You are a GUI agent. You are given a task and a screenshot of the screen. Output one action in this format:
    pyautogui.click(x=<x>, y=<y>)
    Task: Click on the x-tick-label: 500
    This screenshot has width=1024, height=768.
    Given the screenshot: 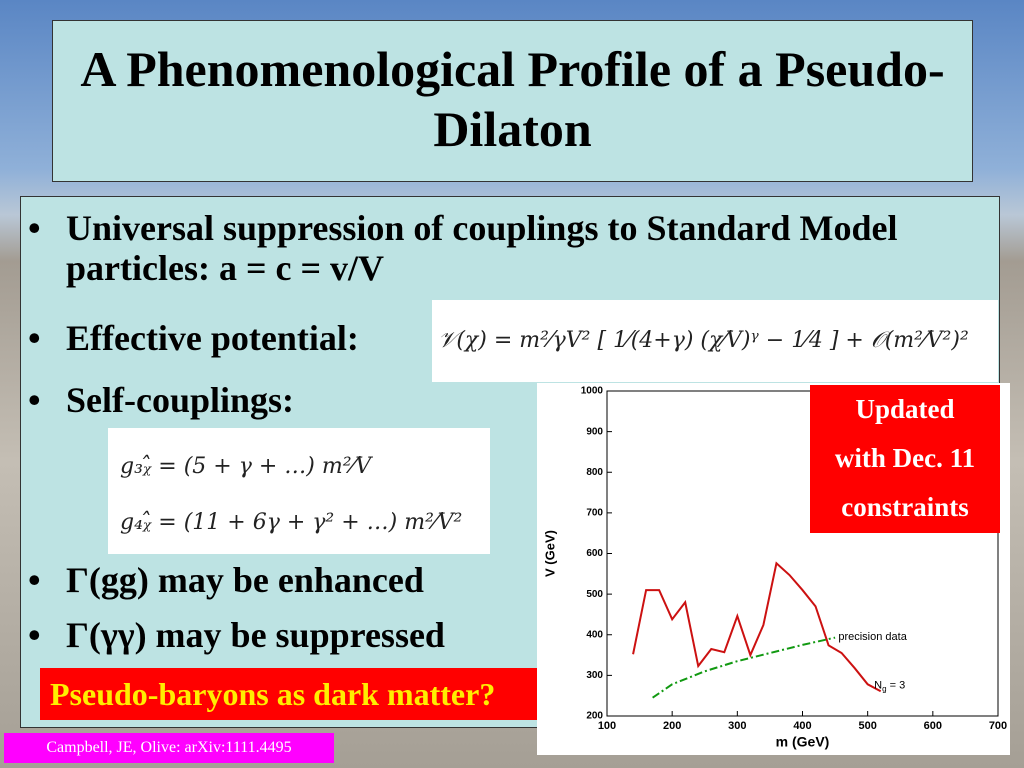 What is the action you would take?
    pyautogui.click(x=867, y=726)
    